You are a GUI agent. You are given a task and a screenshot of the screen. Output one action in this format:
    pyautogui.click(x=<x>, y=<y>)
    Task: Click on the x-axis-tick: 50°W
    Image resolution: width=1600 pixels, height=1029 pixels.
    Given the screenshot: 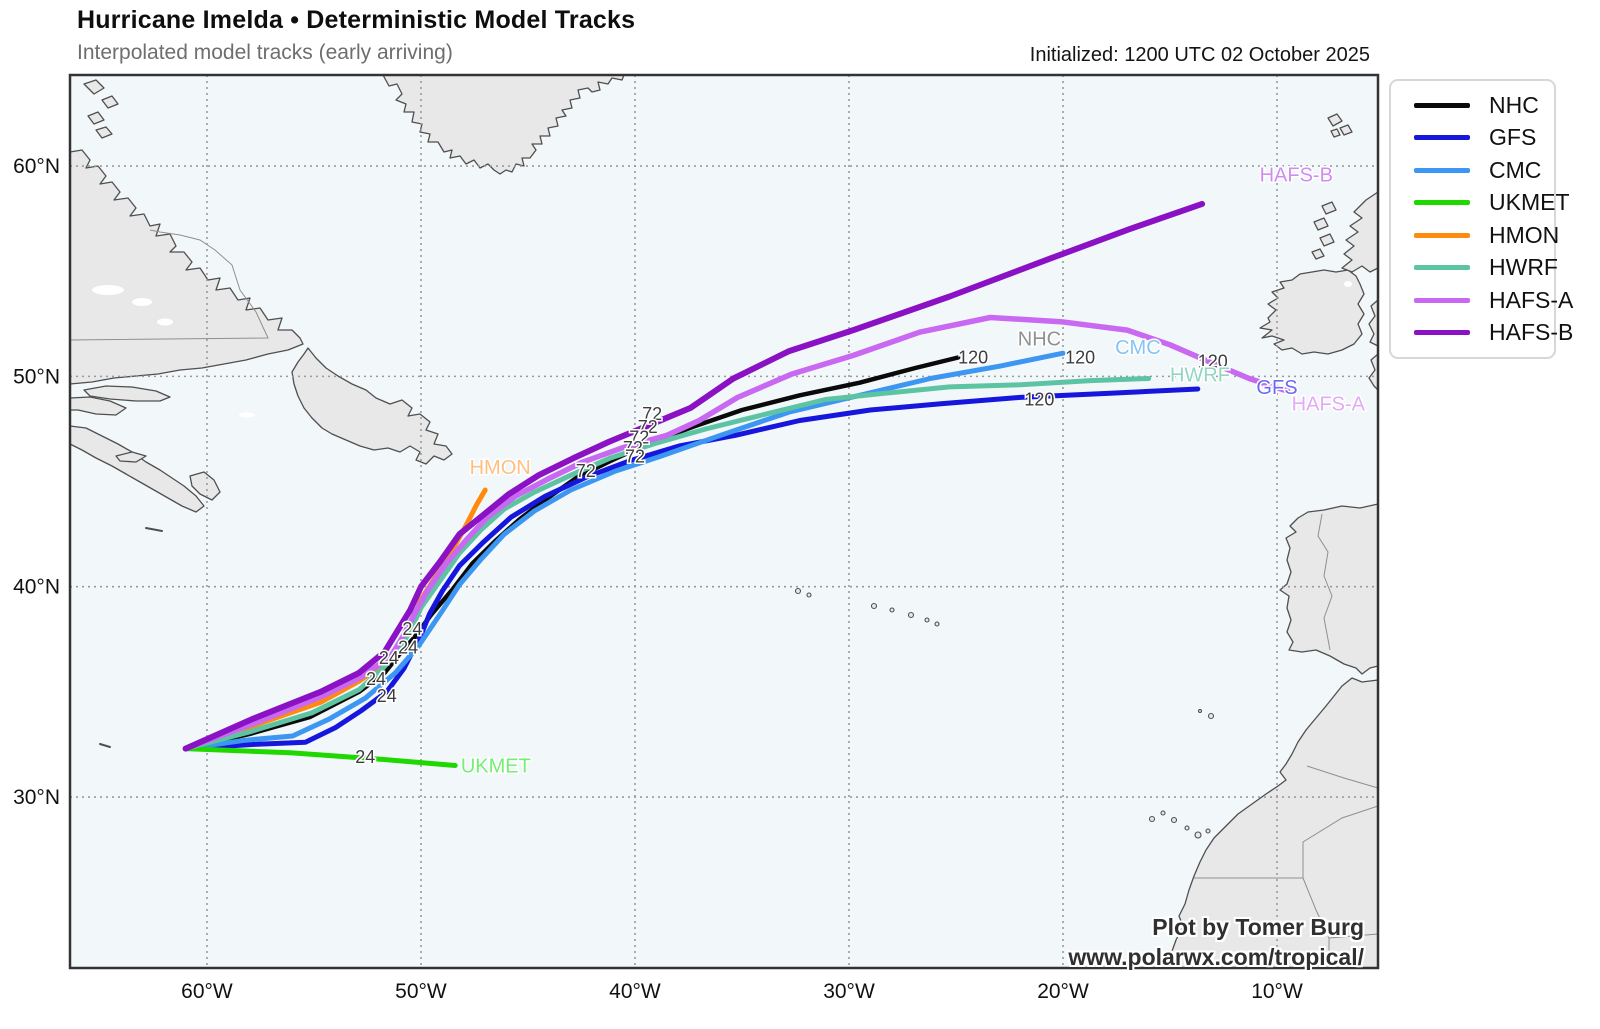 What is the action you would take?
    pyautogui.click(x=421, y=991)
    